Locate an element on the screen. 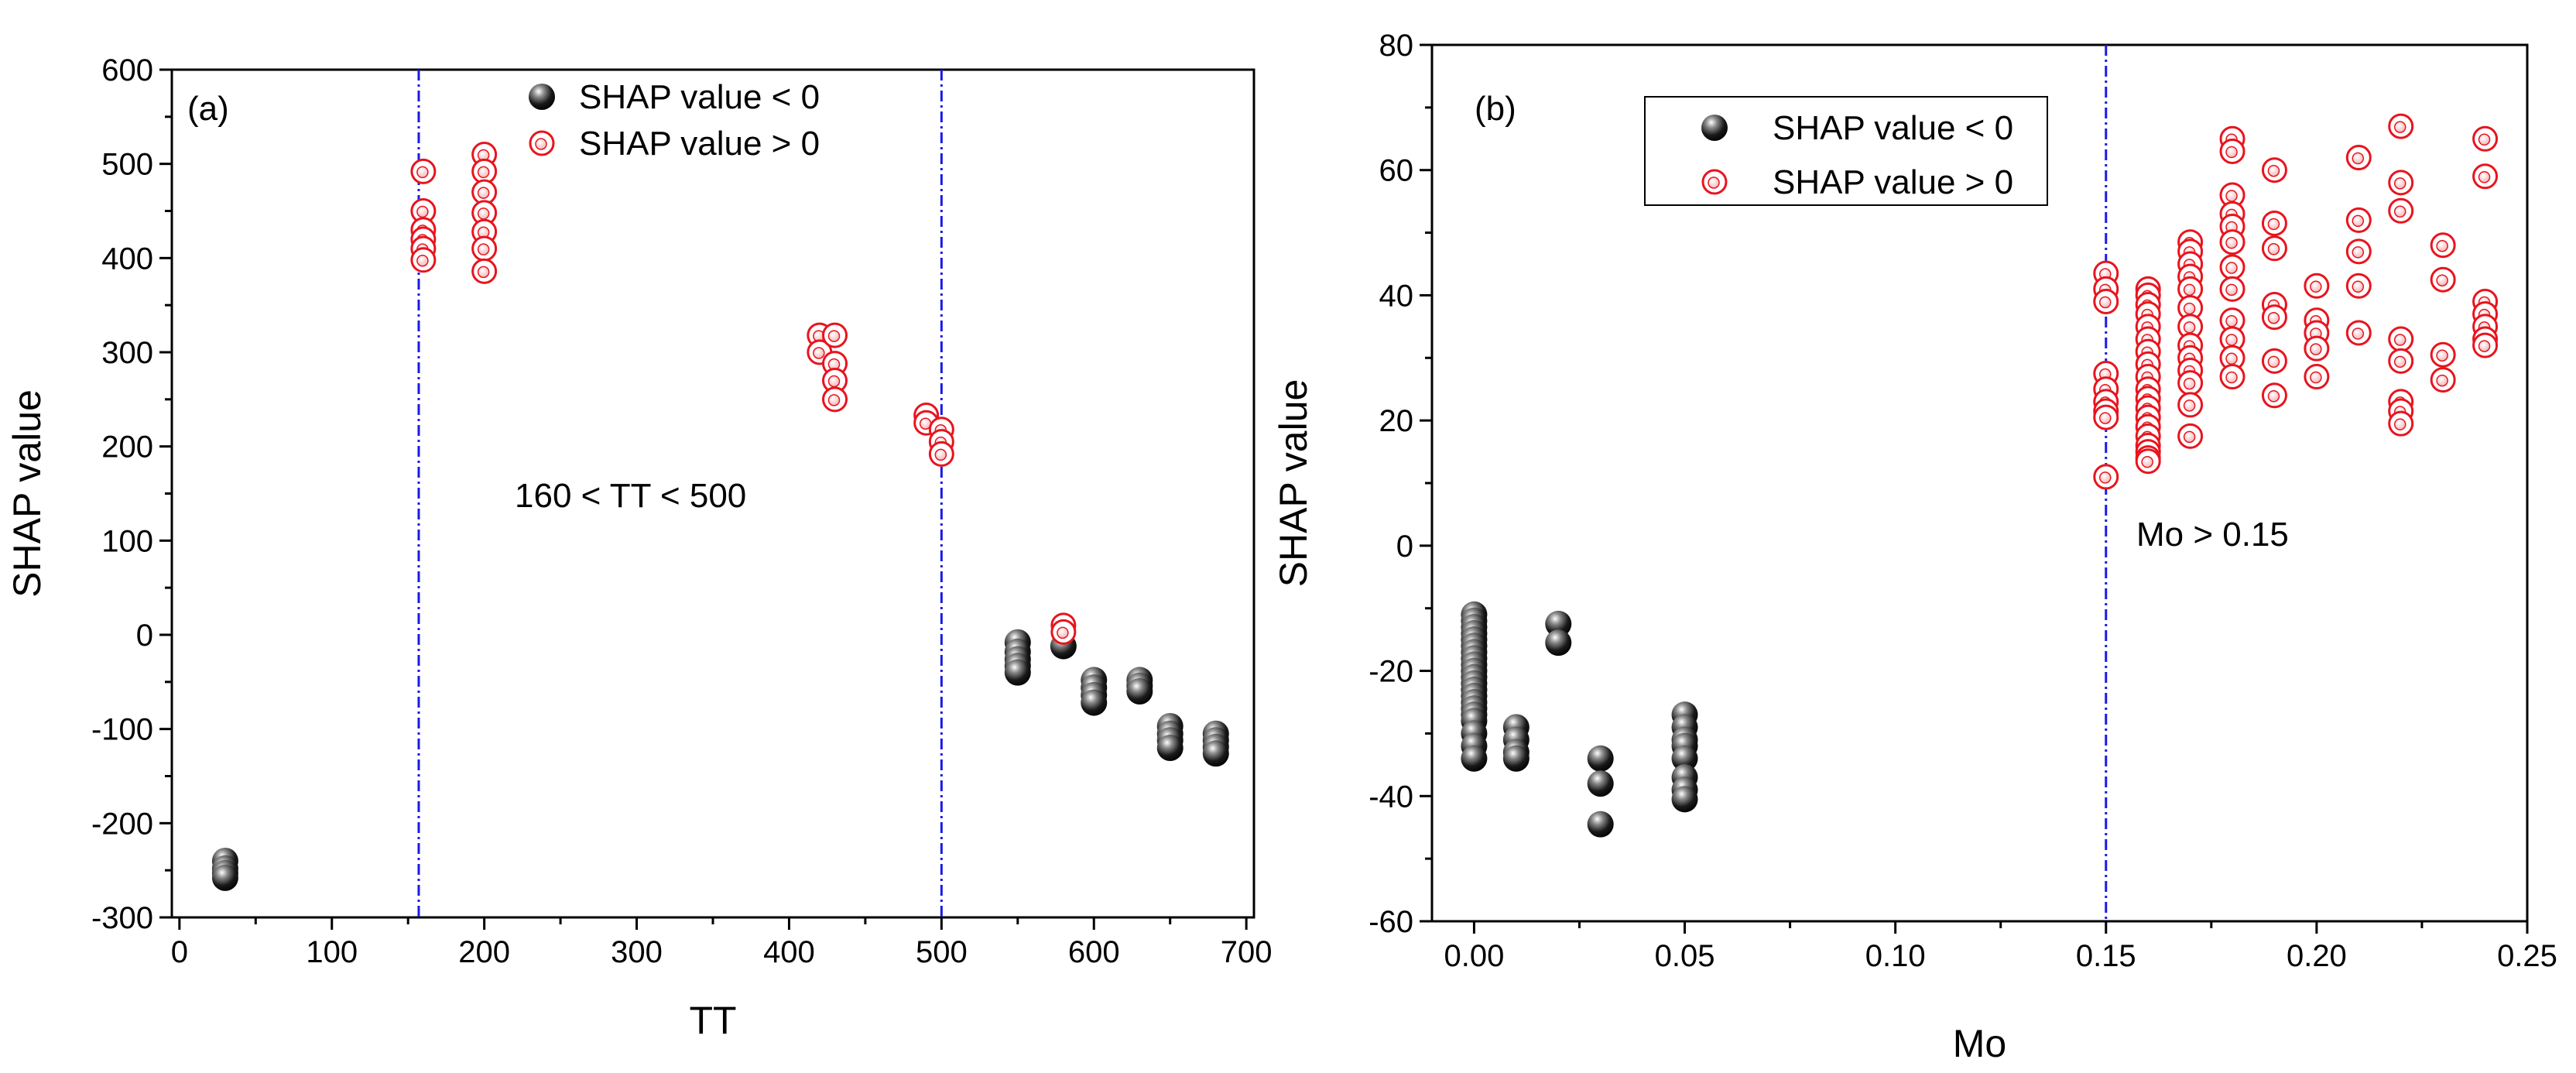 This screenshot has height=1073, width=2576. panel-b-x-tick-label: 0.15 is located at coordinates (2106, 956).